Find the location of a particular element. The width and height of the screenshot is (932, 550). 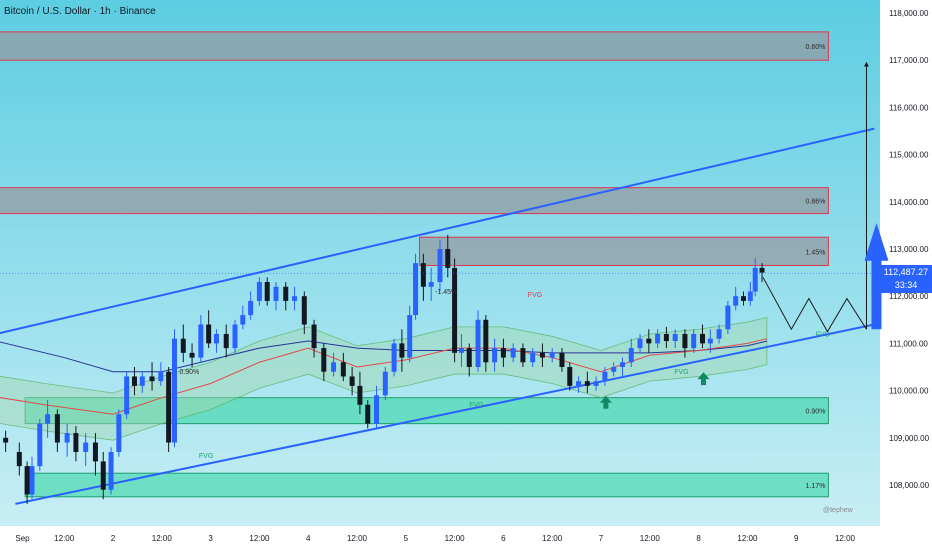

moving-average-blue is located at coordinates (384, 356).